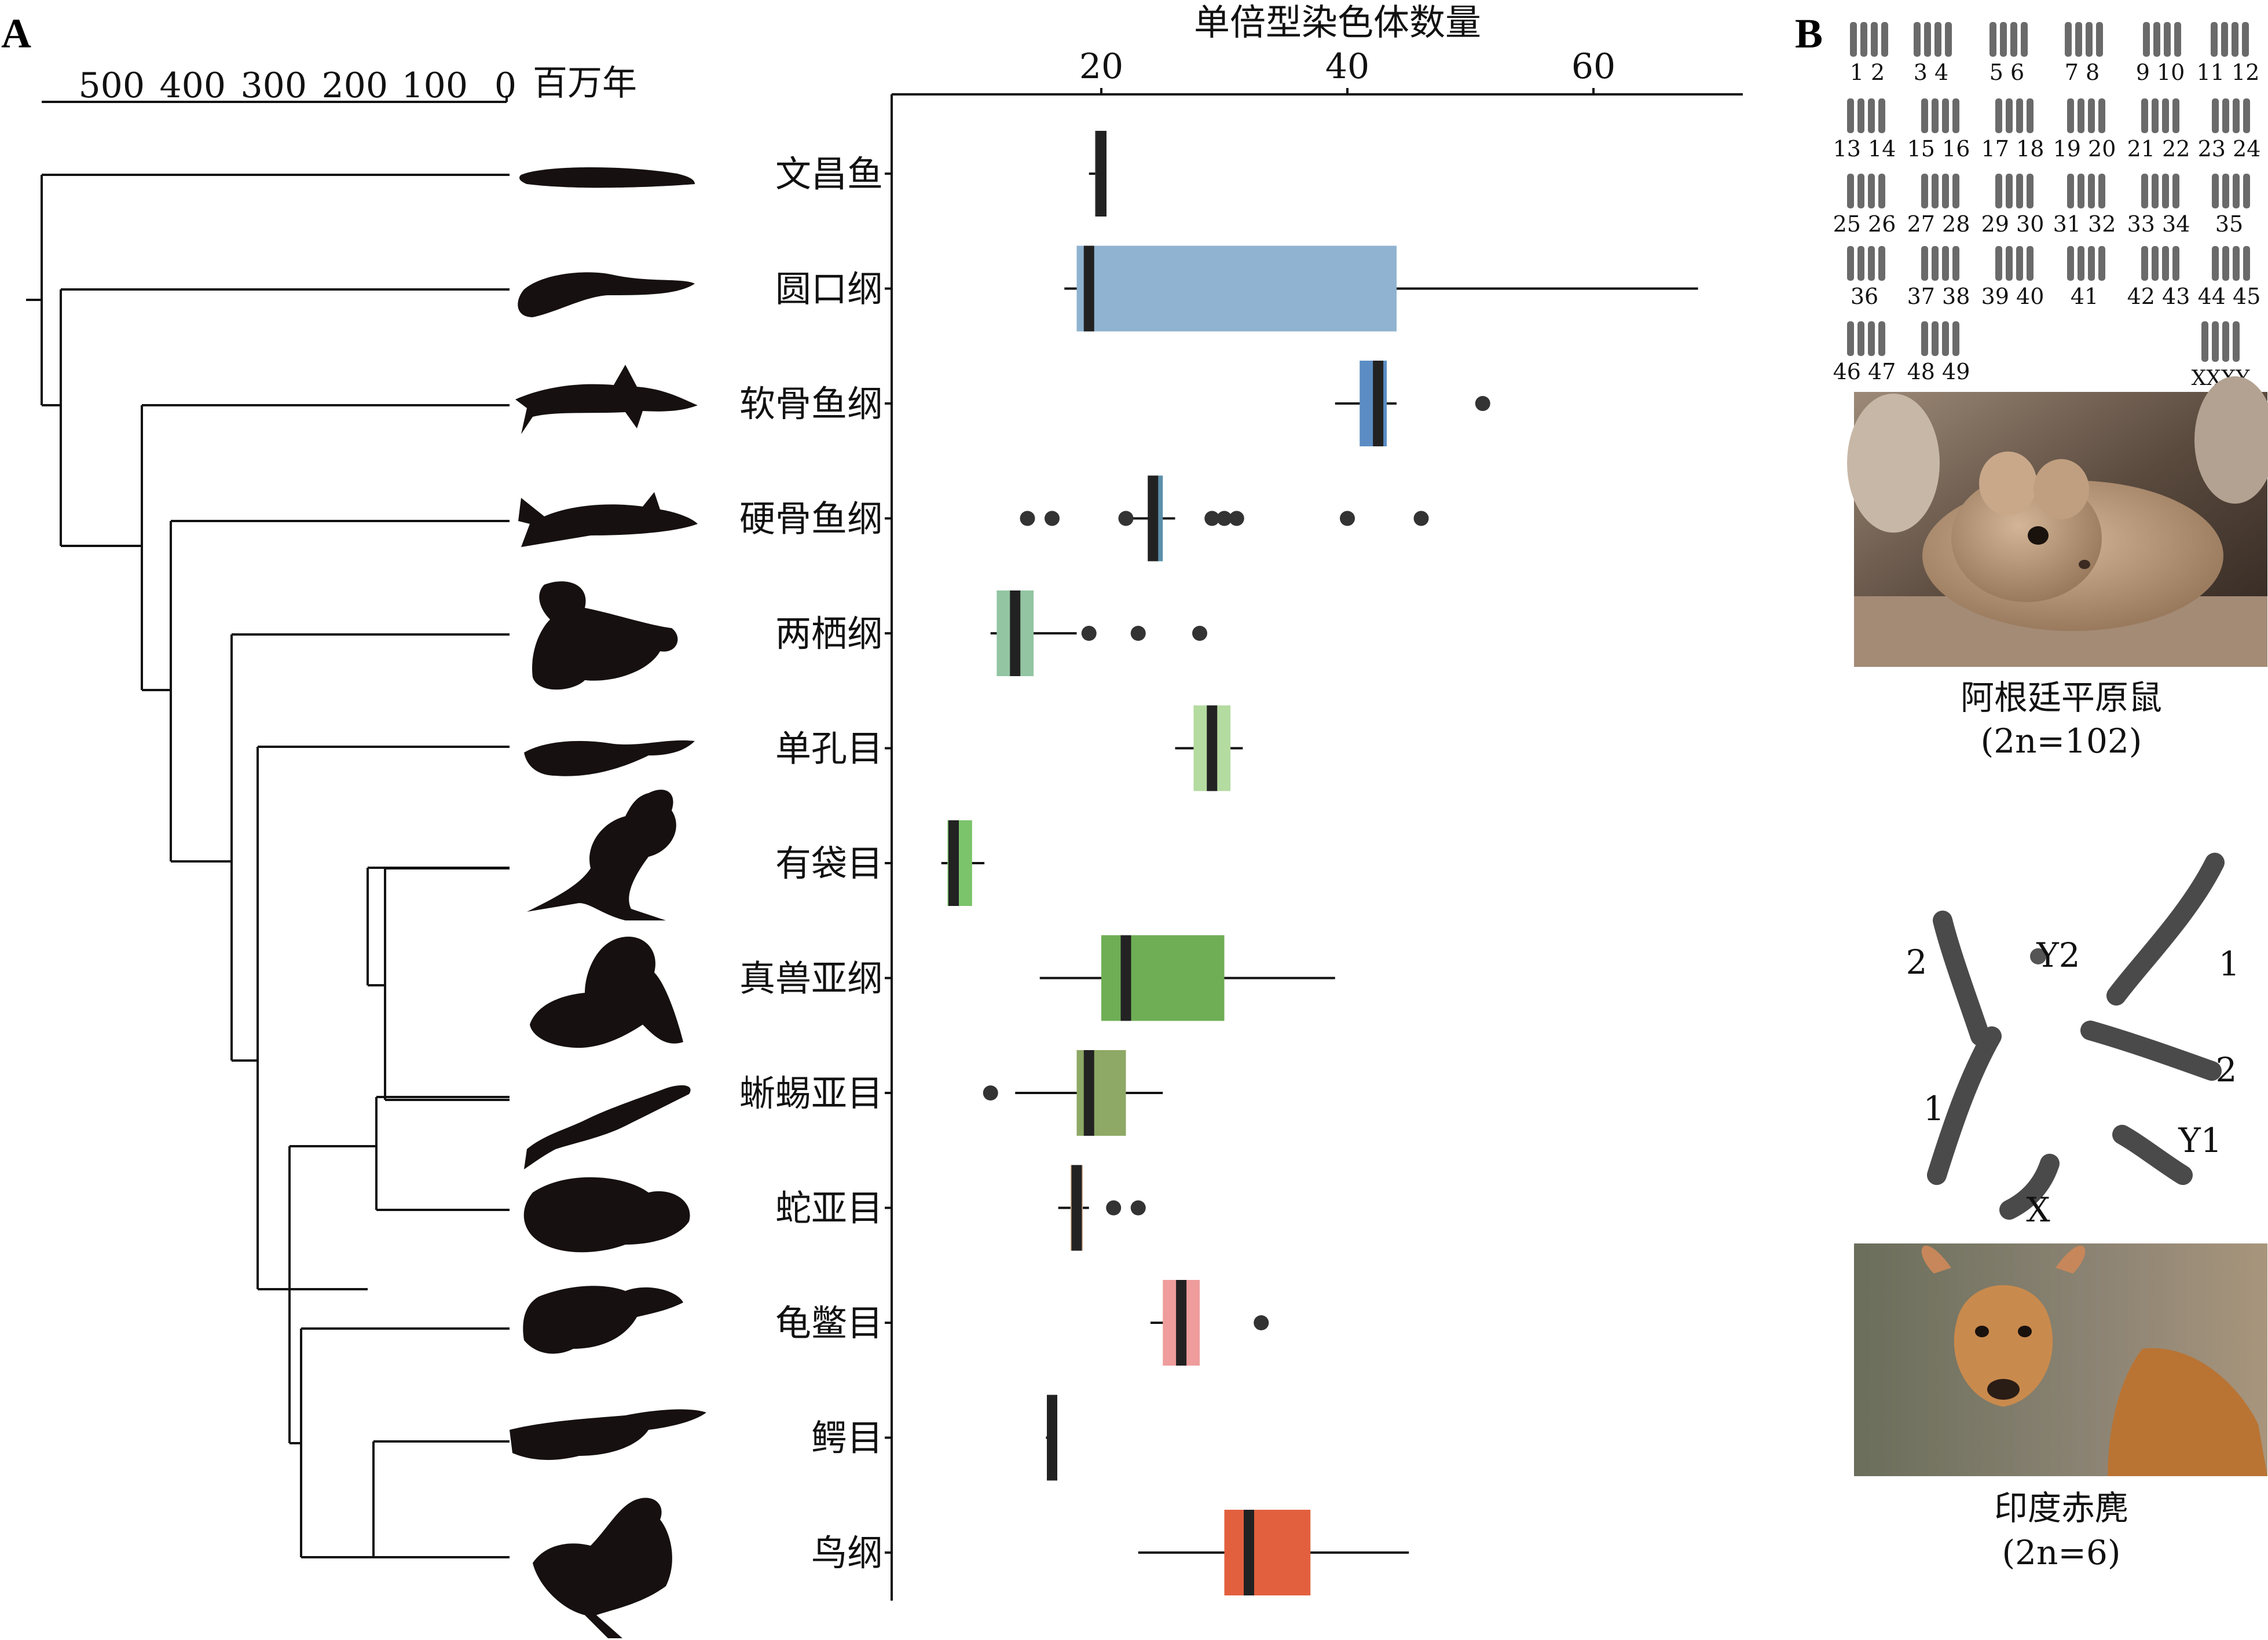  Describe the element at coordinates (2013, 296) in the screenshot. I see `karyotype-label: 39 40` at that location.